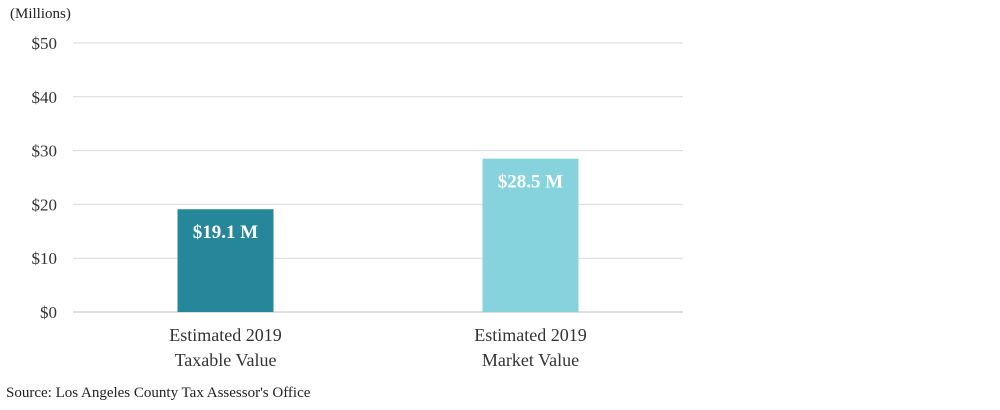 The image size is (1000, 410). Describe the element at coordinates (45, 258) in the screenshot. I see `y-tick-label: $10` at that location.